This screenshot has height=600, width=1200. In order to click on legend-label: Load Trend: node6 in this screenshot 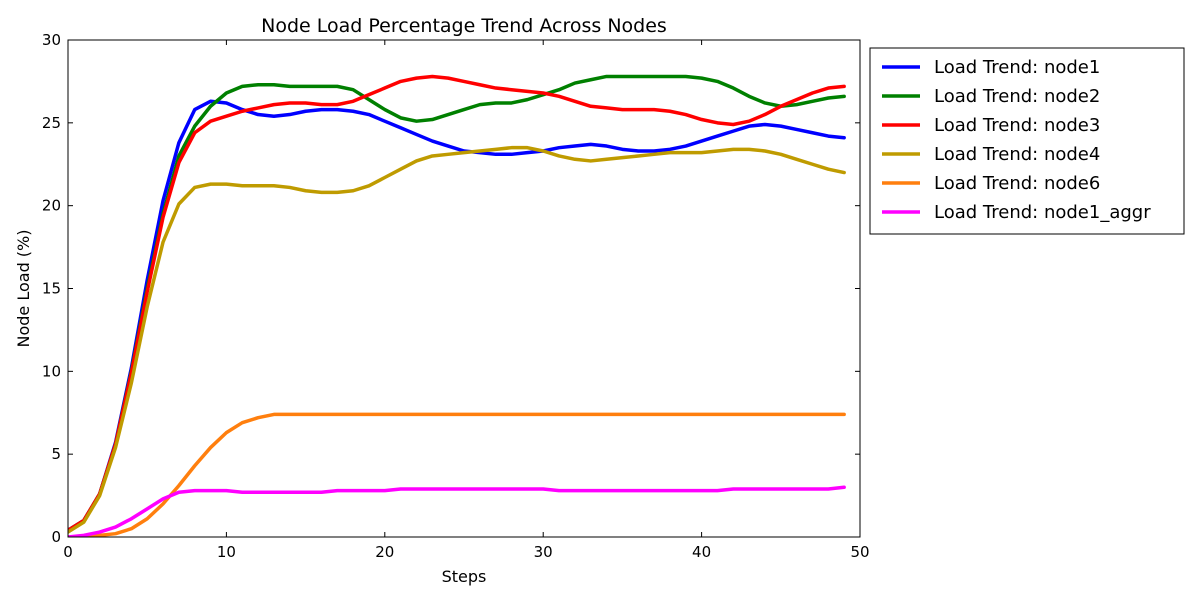, I will do `click(1017, 183)`.